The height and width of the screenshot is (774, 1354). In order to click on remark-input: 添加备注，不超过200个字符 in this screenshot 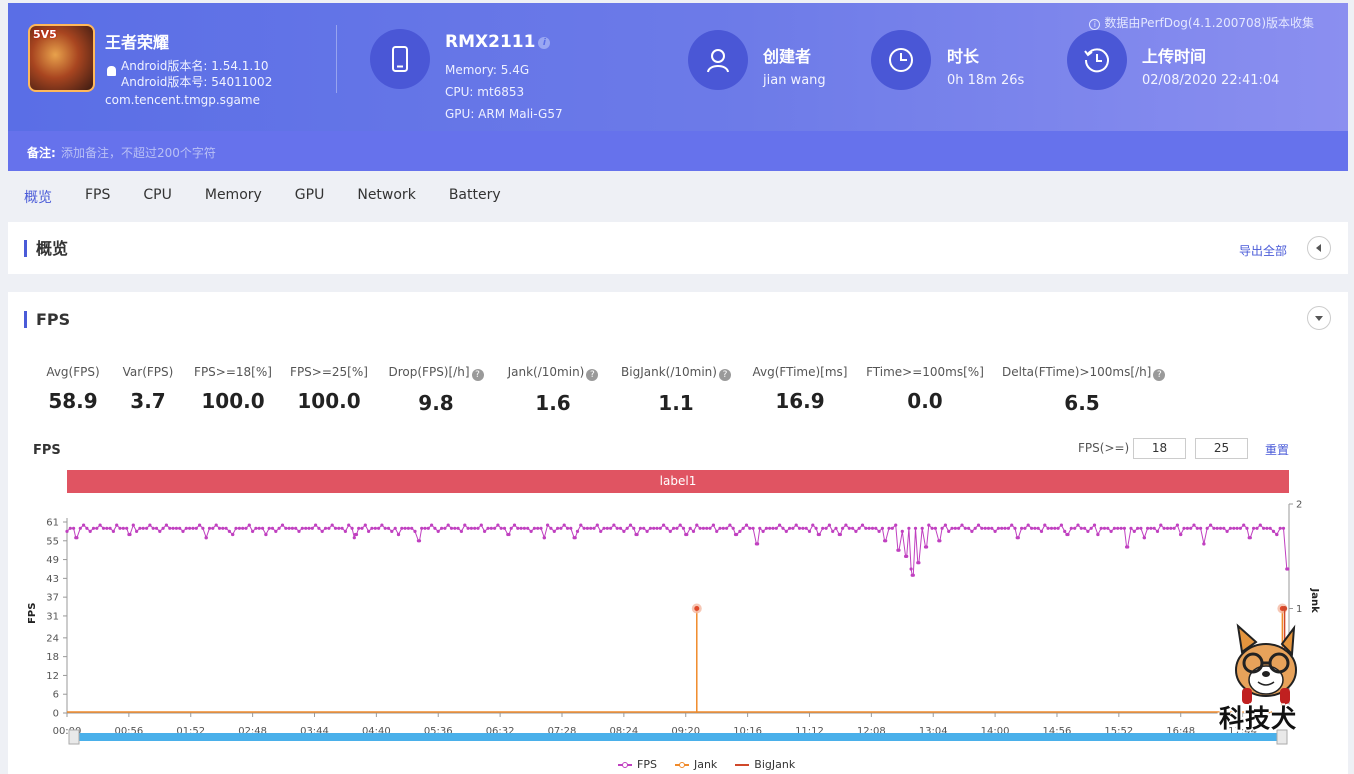, I will do `click(138, 153)`.